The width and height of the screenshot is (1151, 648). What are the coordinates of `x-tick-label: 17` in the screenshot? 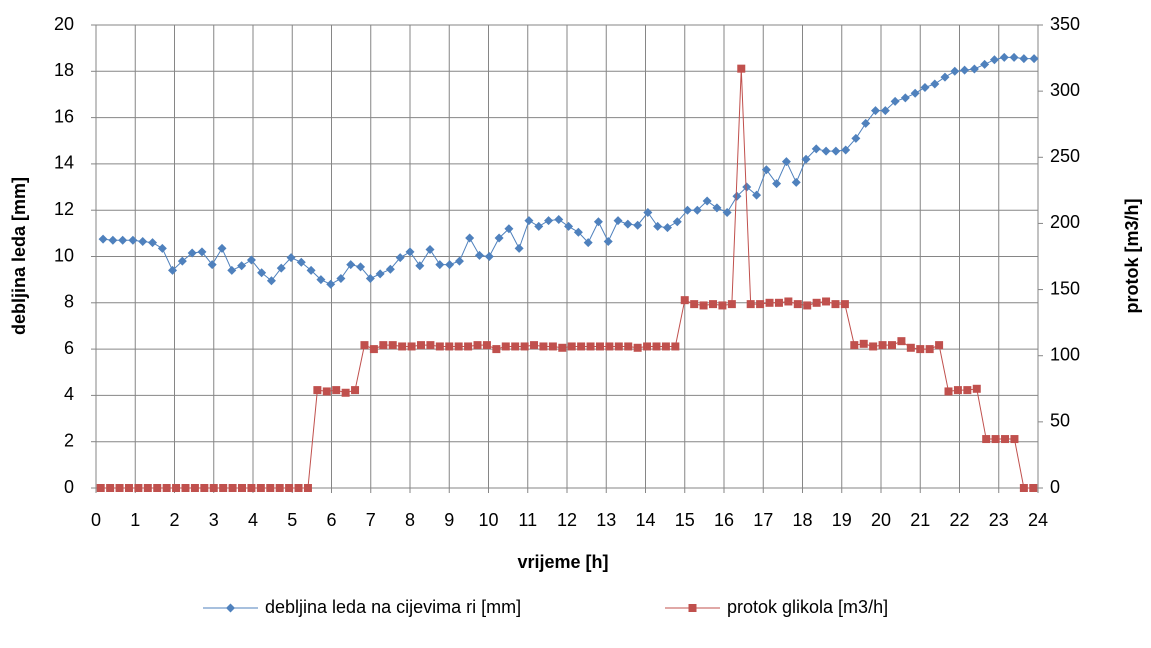 It's located at (763, 520).